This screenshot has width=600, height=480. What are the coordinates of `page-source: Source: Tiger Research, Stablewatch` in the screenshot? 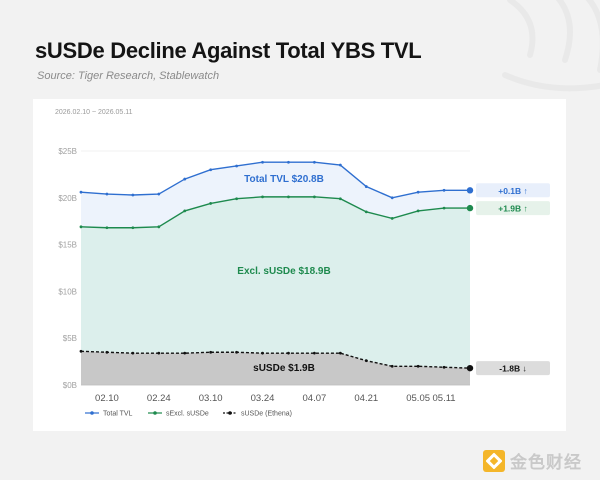 It's located at (128, 76).